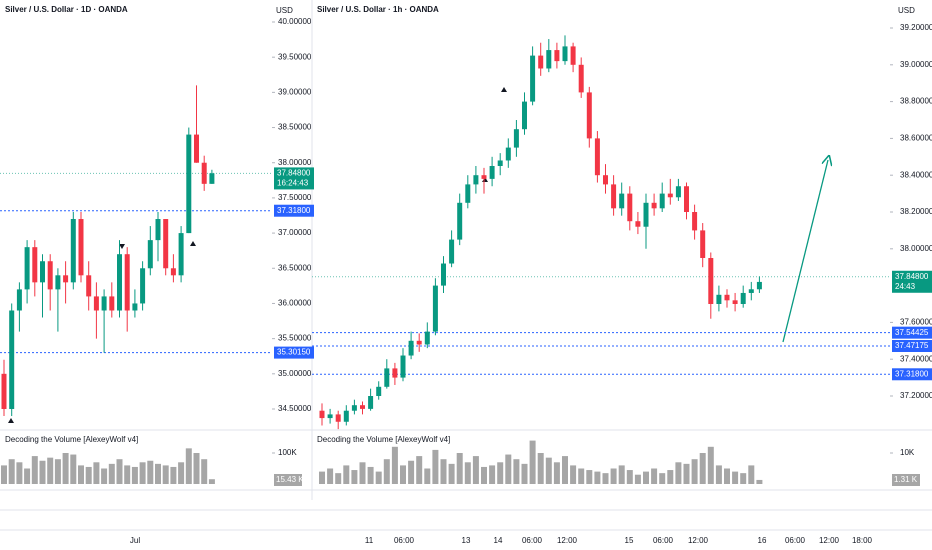  I want to click on time-label: 16, so click(762, 540).